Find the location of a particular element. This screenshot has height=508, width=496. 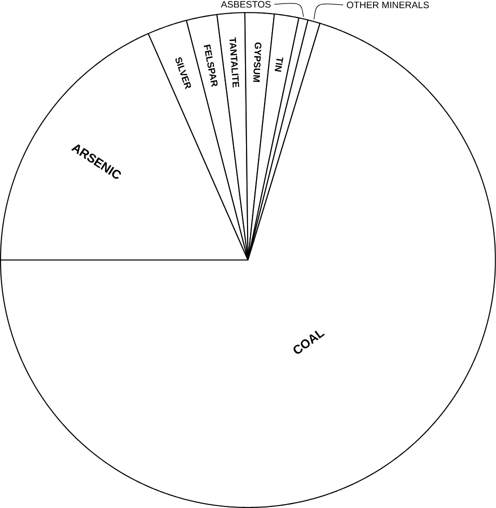

slice-label: ASBESTOS is located at coordinates (245, 4).